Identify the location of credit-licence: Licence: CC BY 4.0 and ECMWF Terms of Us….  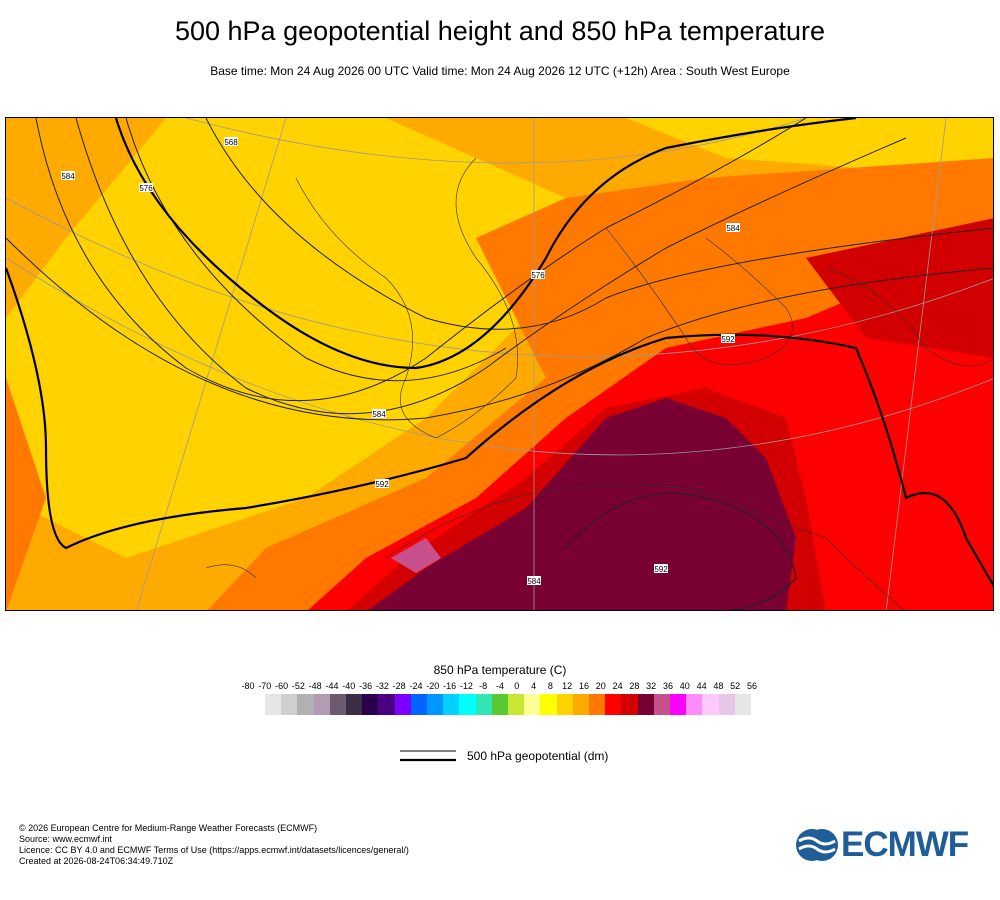
(214, 850).